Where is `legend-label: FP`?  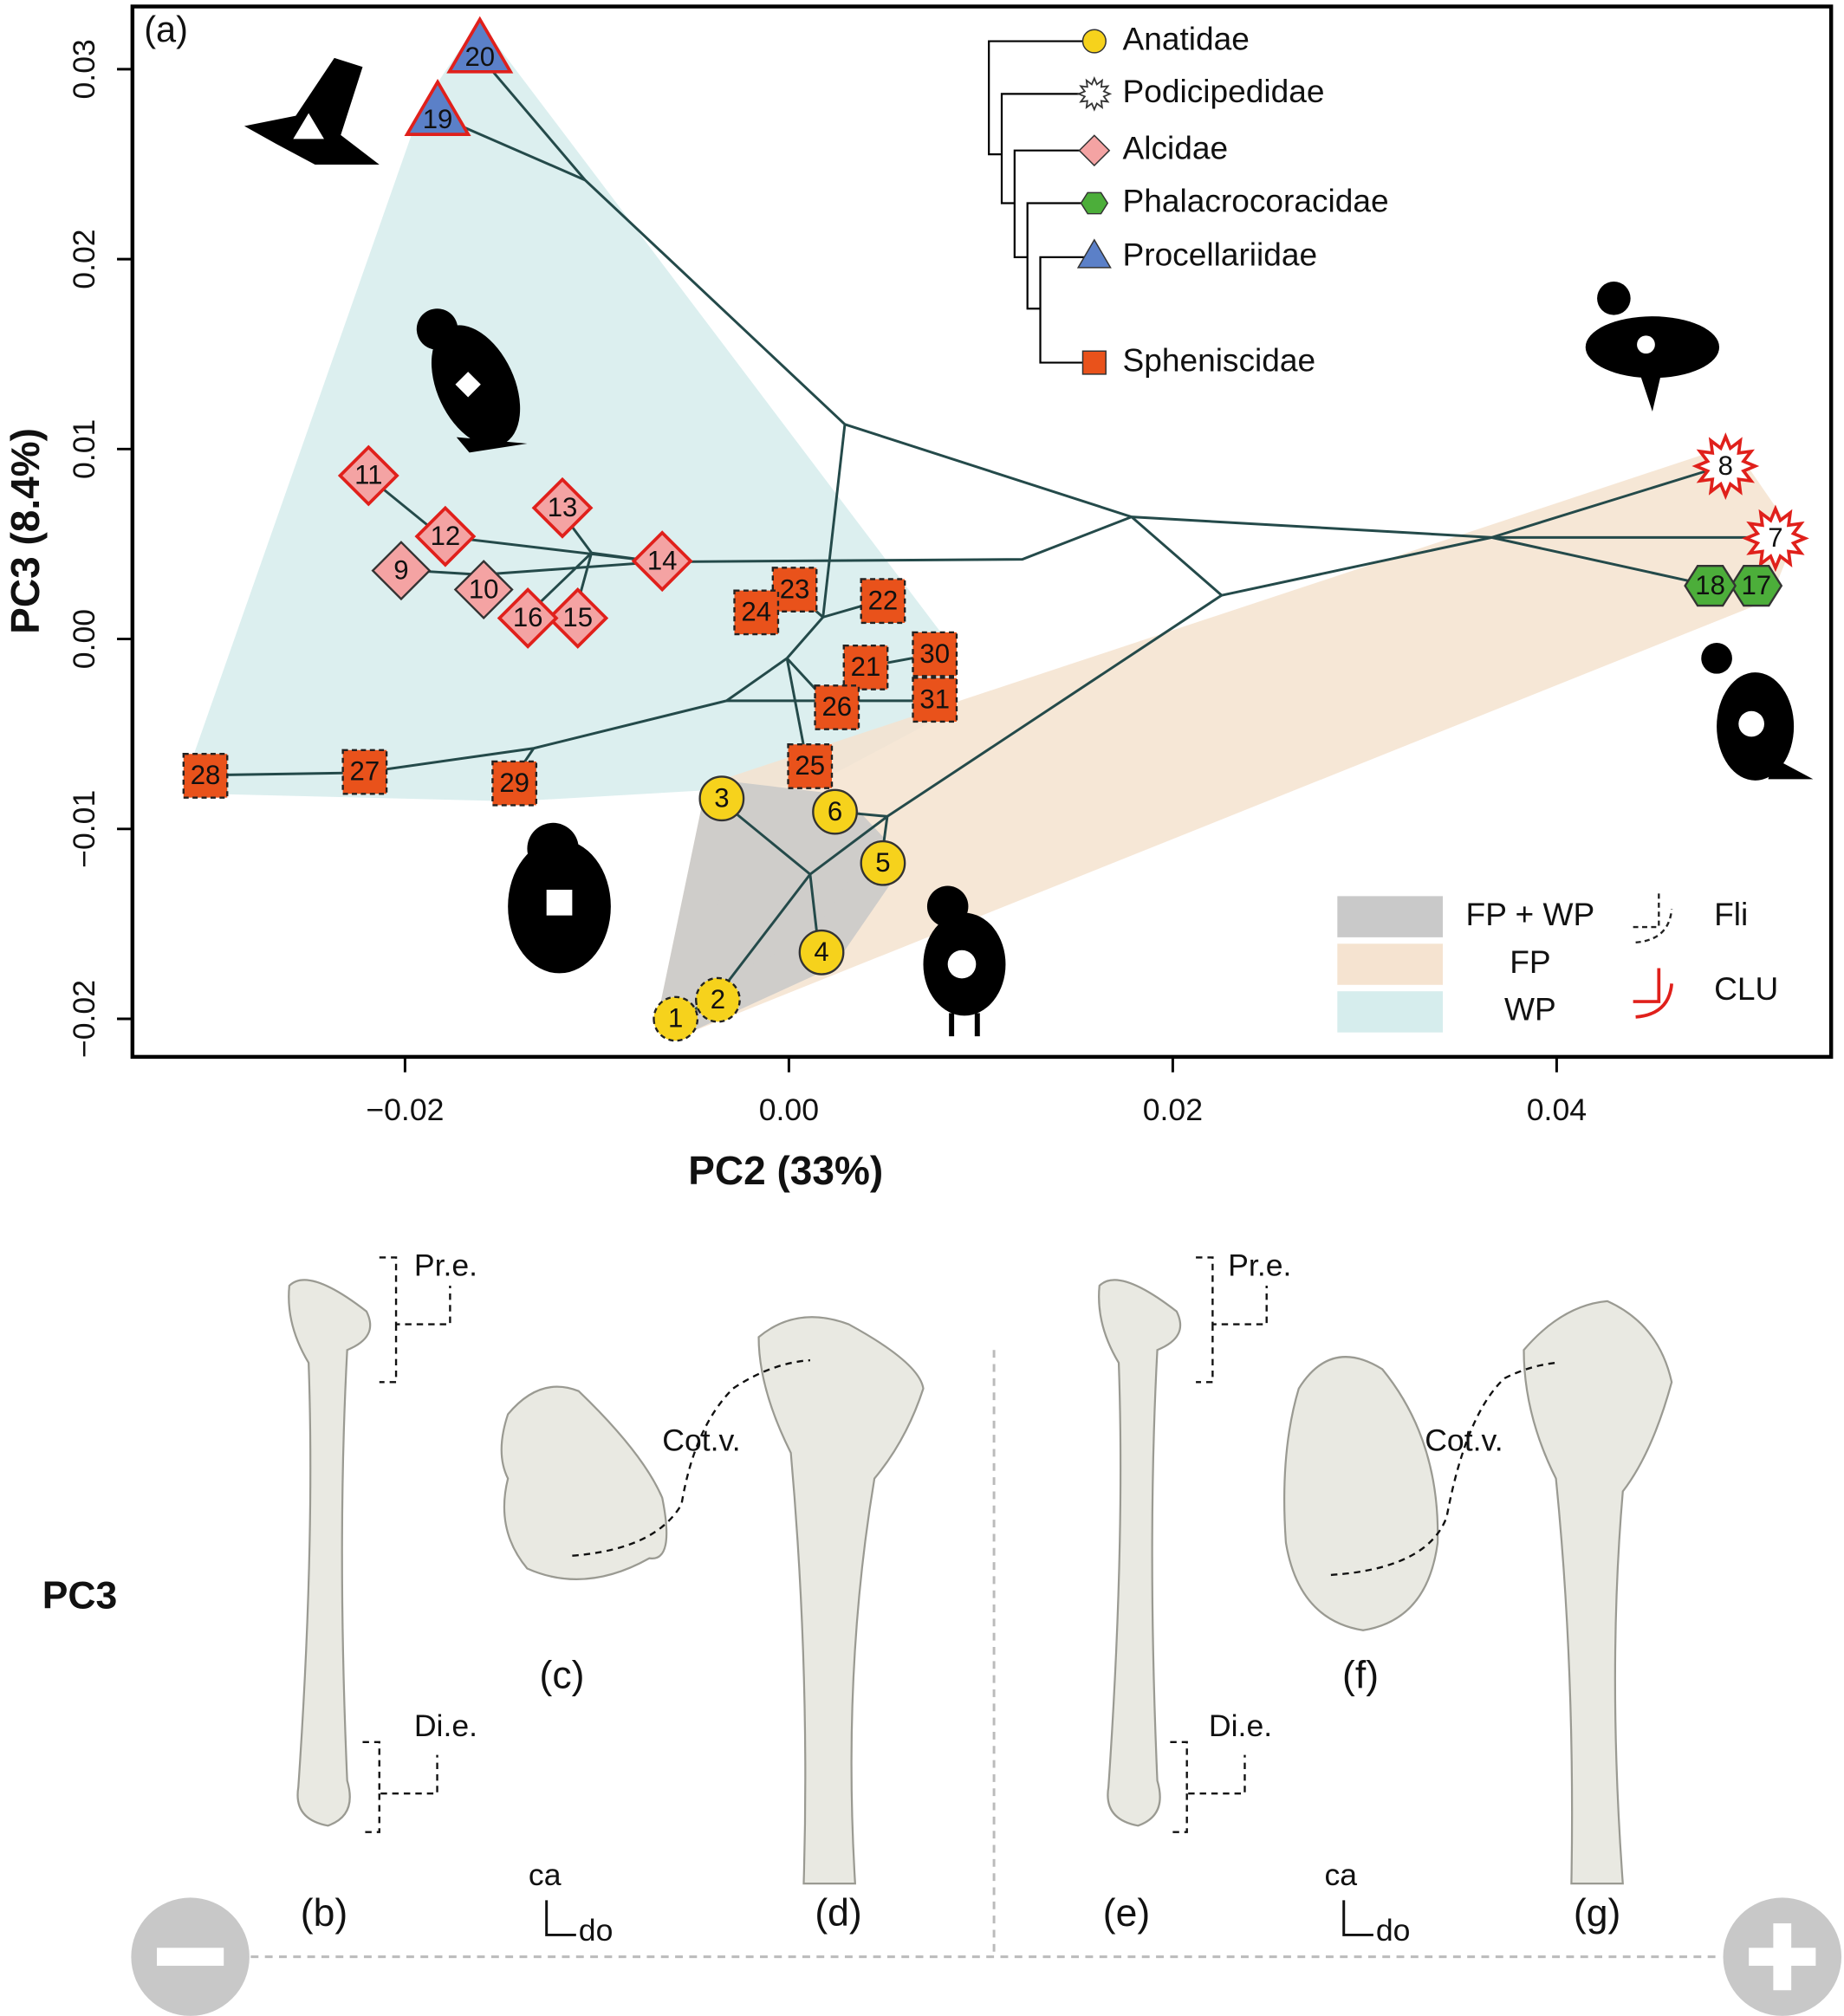
legend-label: FP is located at coordinates (1530, 961).